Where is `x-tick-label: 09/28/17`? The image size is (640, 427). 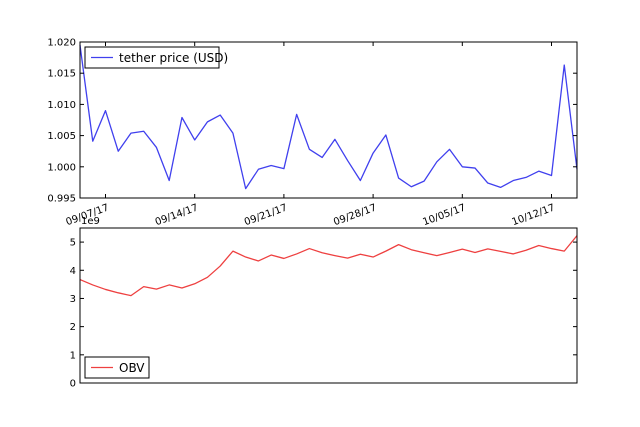
x-tick-label: 09/28/17 is located at coordinates (355, 215).